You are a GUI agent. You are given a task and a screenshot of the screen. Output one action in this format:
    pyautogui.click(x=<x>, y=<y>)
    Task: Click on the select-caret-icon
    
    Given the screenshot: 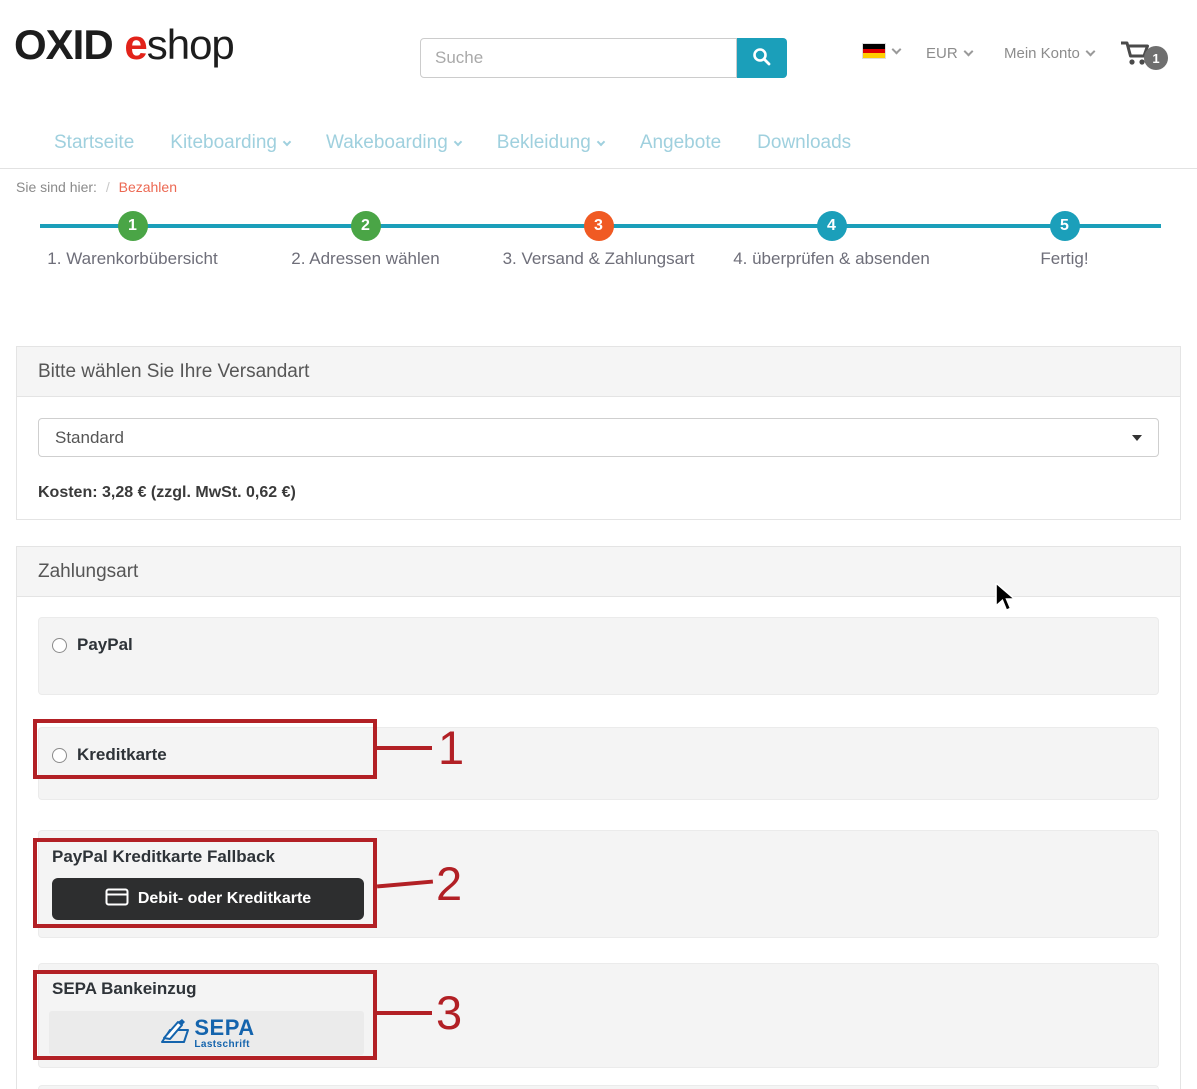 What is the action you would take?
    pyautogui.click(x=1137, y=437)
    